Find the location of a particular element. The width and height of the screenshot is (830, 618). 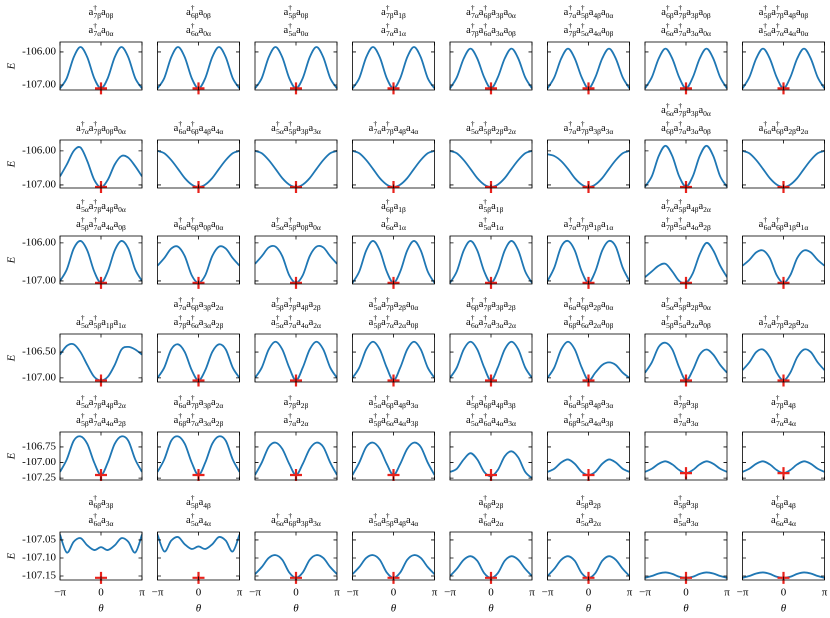

panel: a† 5αa† 5βa1βa1α -106.50 -107.00 is located at coordinates (82, 350).